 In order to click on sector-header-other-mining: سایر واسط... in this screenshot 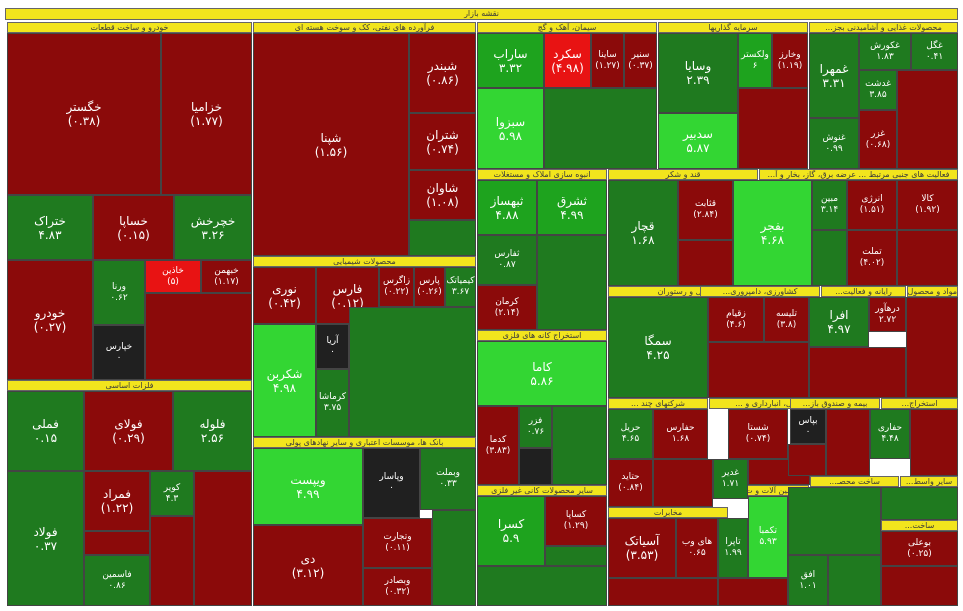, I will do `click(929, 481)`.